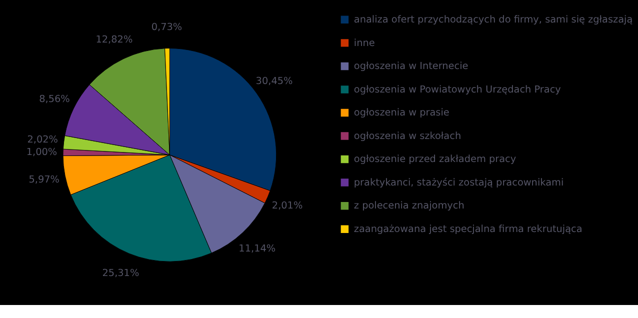 The height and width of the screenshot is (318, 638). What do you see at coordinates (364, 43) in the screenshot?
I see `legend-label: inne` at bounding box center [364, 43].